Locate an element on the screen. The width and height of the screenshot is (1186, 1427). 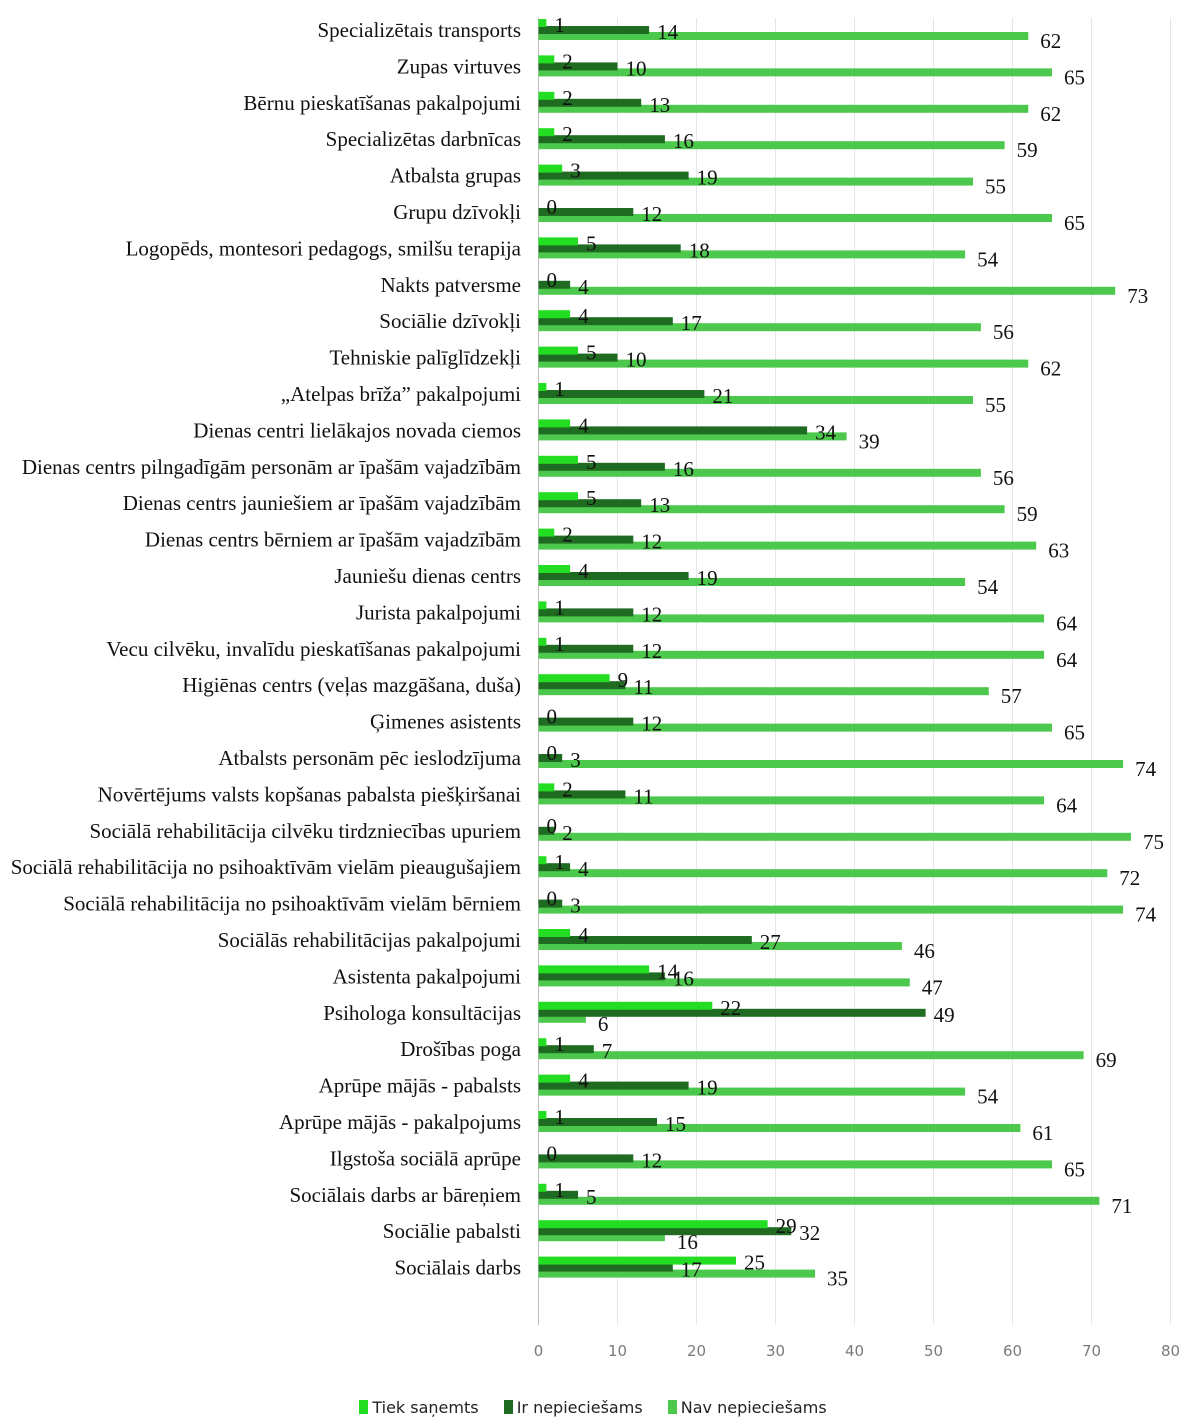
x-tick-label: 40 is located at coordinates (854, 1351).